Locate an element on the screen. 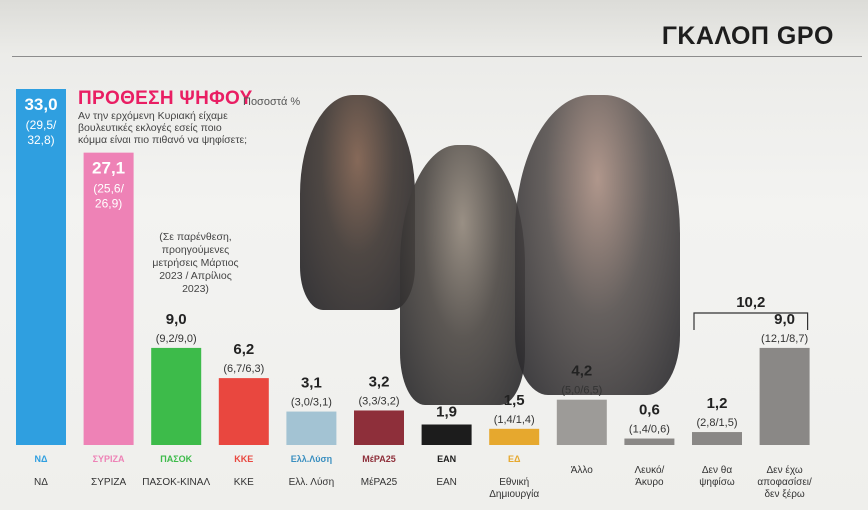 This screenshot has width=868, height=510. photo-right is located at coordinates (597, 245).